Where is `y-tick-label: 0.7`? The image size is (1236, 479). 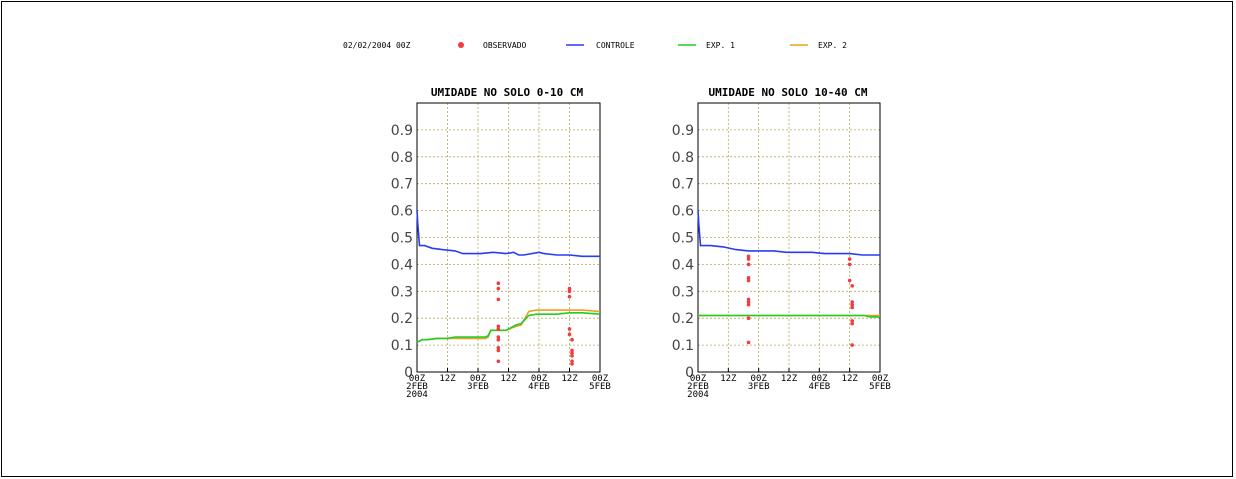 y-tick-label: 0.7 is located at coordinates (402, 185).